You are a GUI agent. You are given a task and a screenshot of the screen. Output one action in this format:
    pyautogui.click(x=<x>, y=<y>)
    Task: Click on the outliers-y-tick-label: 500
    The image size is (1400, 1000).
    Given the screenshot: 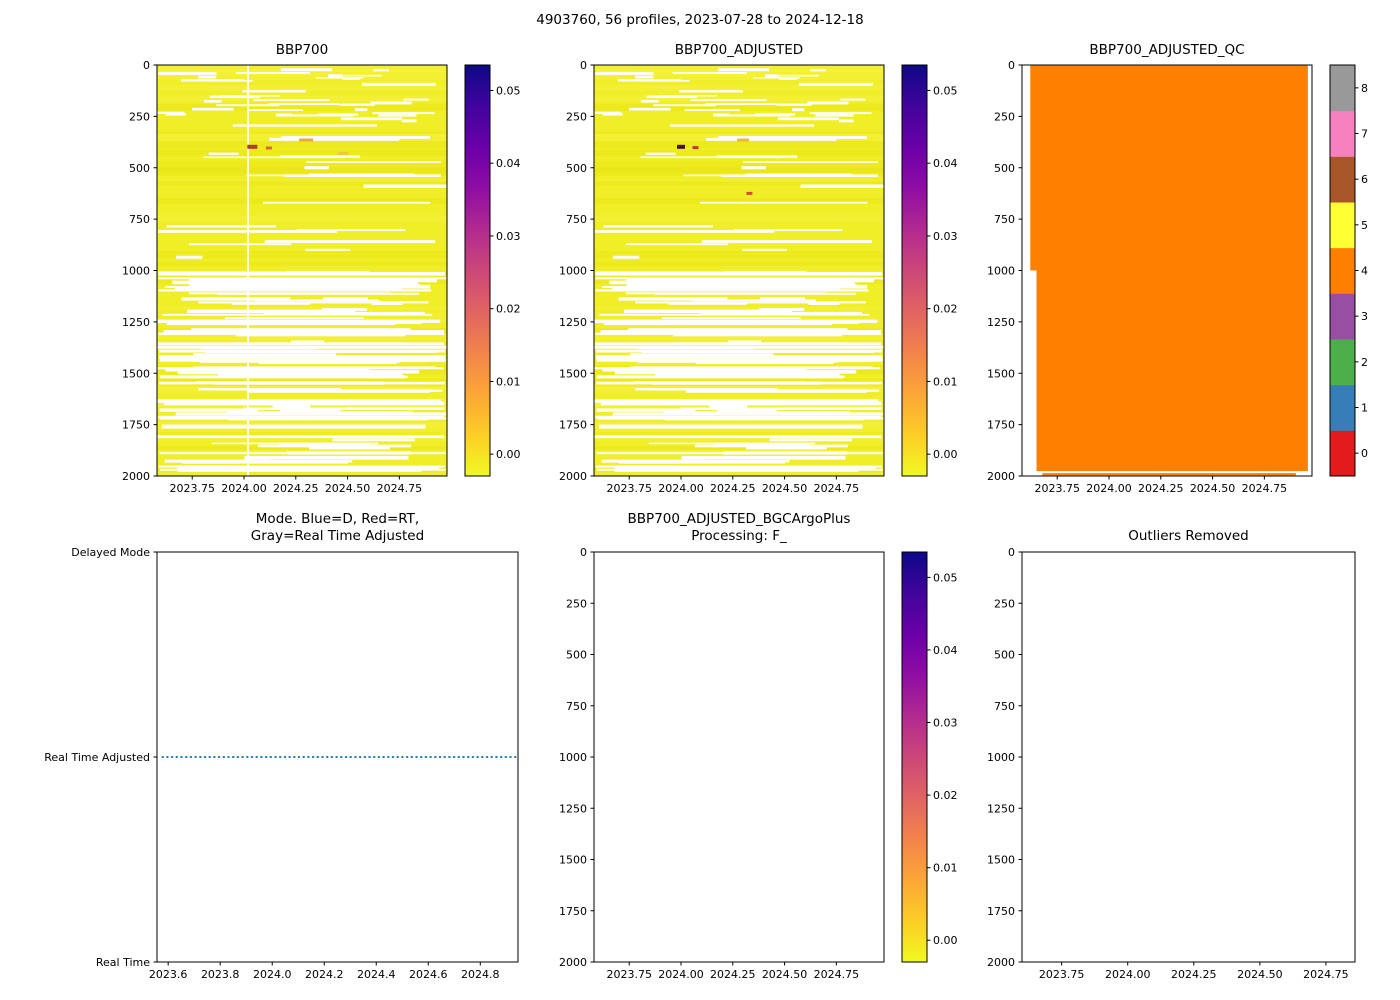 What is the action you would take?
    pyautogui.click(x=1004, y=655)
    